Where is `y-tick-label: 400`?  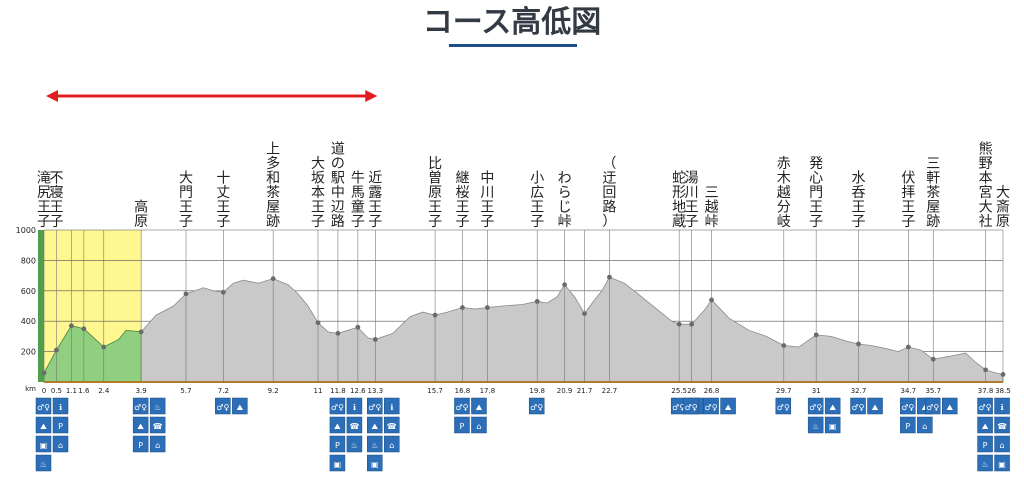
y-tick-label: 400 is located at coordinates (28, 321).